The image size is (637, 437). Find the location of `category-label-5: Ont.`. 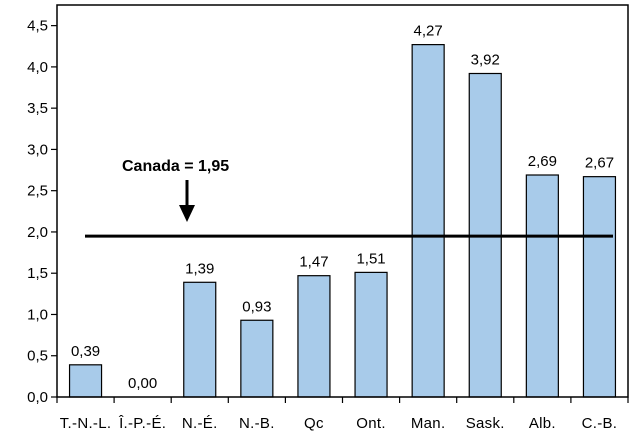

category-label-5: Ont. is located at coordinates (371, 423).